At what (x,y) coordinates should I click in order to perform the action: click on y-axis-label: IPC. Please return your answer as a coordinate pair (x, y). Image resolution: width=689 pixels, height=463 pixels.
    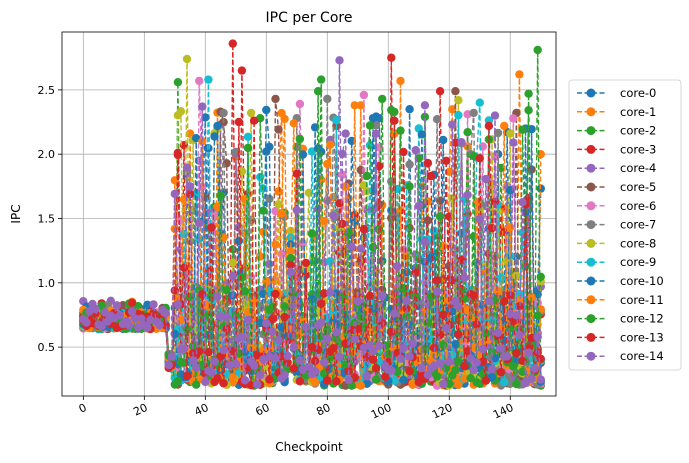
    Looking at the image, I should click on (16, 213).